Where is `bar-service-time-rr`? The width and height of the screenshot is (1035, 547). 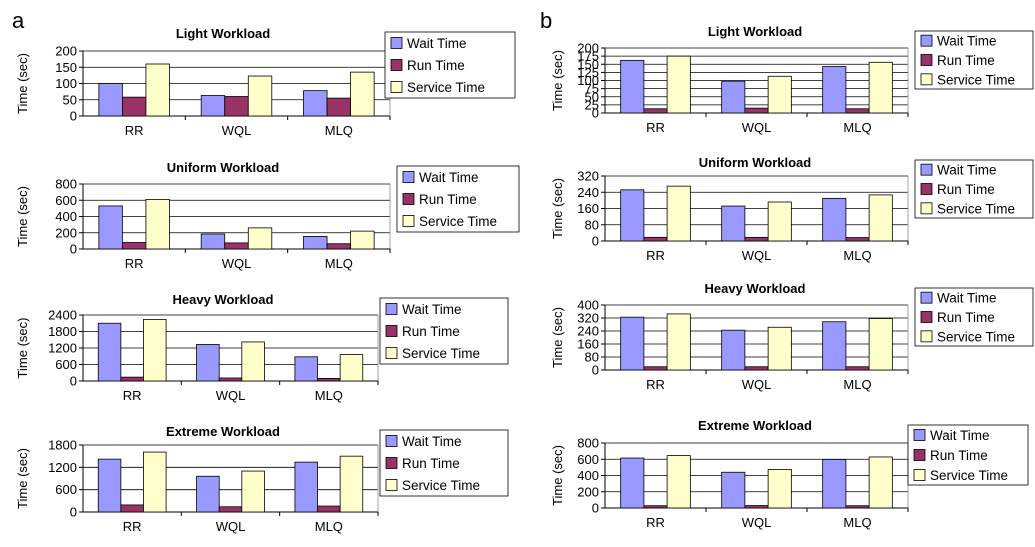 bar-service-time-rr is located at coordinates (678, 213).